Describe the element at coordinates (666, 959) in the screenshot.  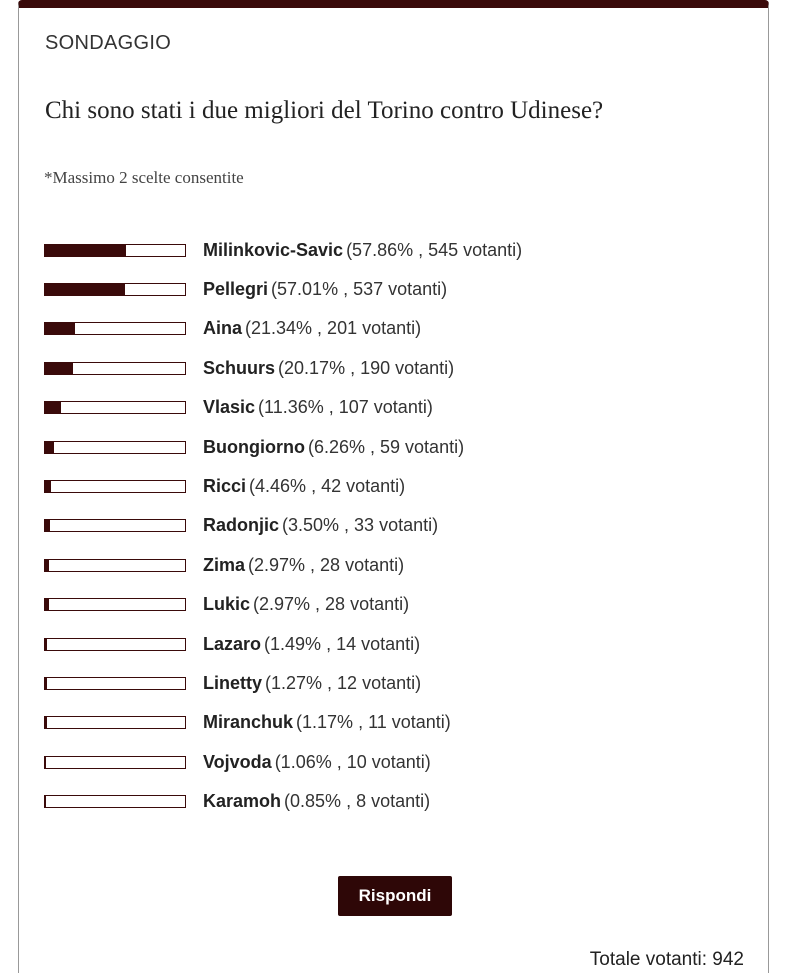
I see `total-votes: Totale votanti: 942` at that location.